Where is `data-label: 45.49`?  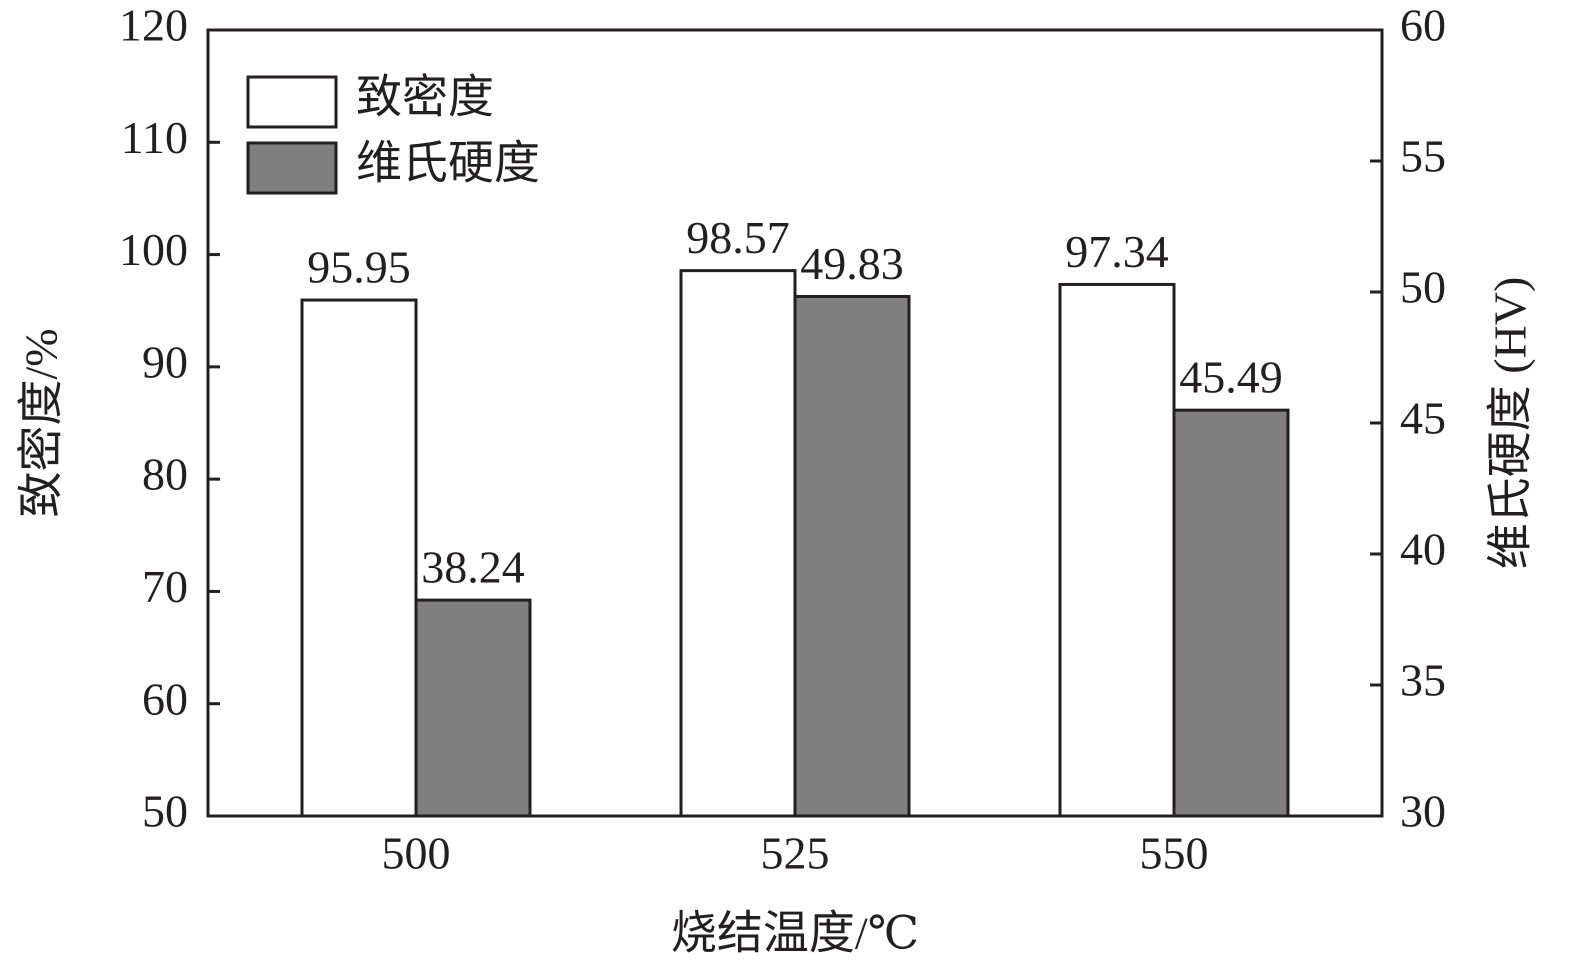 data-label: 45.49 is located at coordinates (1231, 377).